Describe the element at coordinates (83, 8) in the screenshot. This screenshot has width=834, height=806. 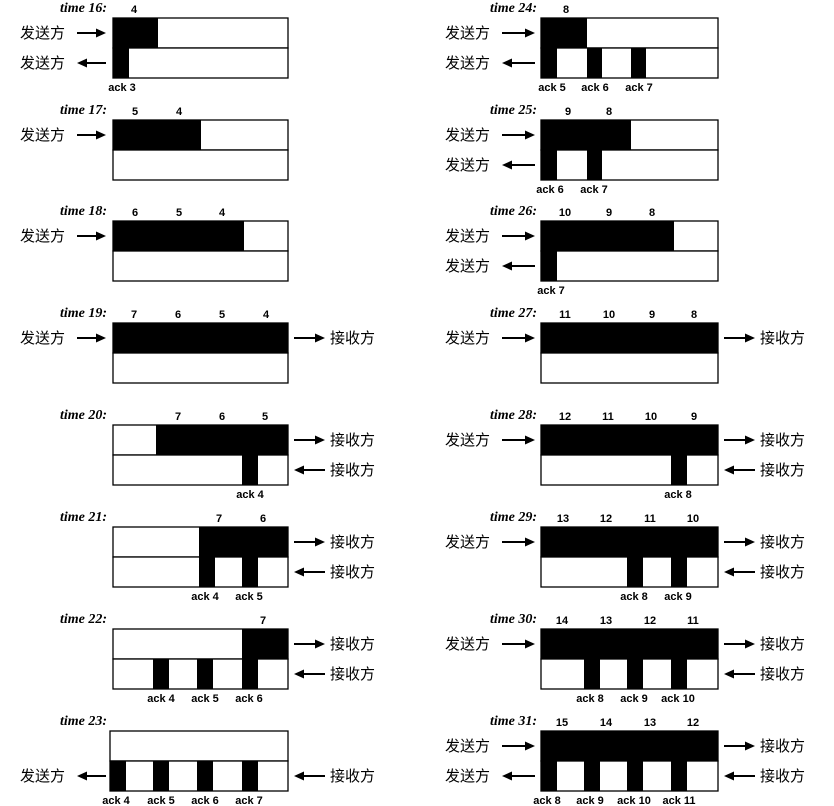
I see `time-label: time 16:` at that location.